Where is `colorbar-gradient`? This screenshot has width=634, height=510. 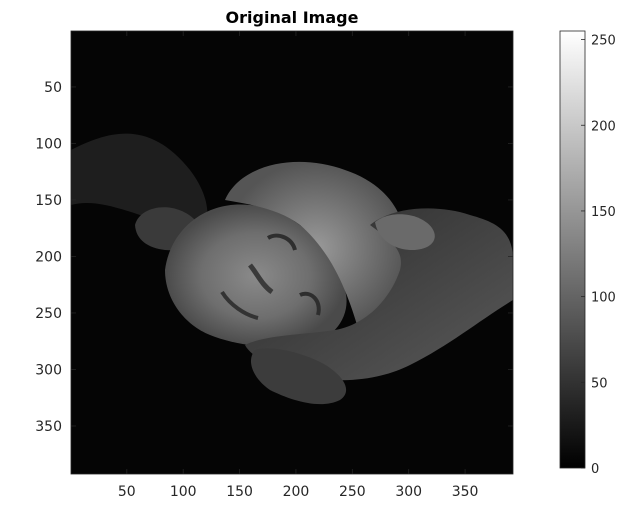 colorbar-gradient is located at coordinates (572, 249).